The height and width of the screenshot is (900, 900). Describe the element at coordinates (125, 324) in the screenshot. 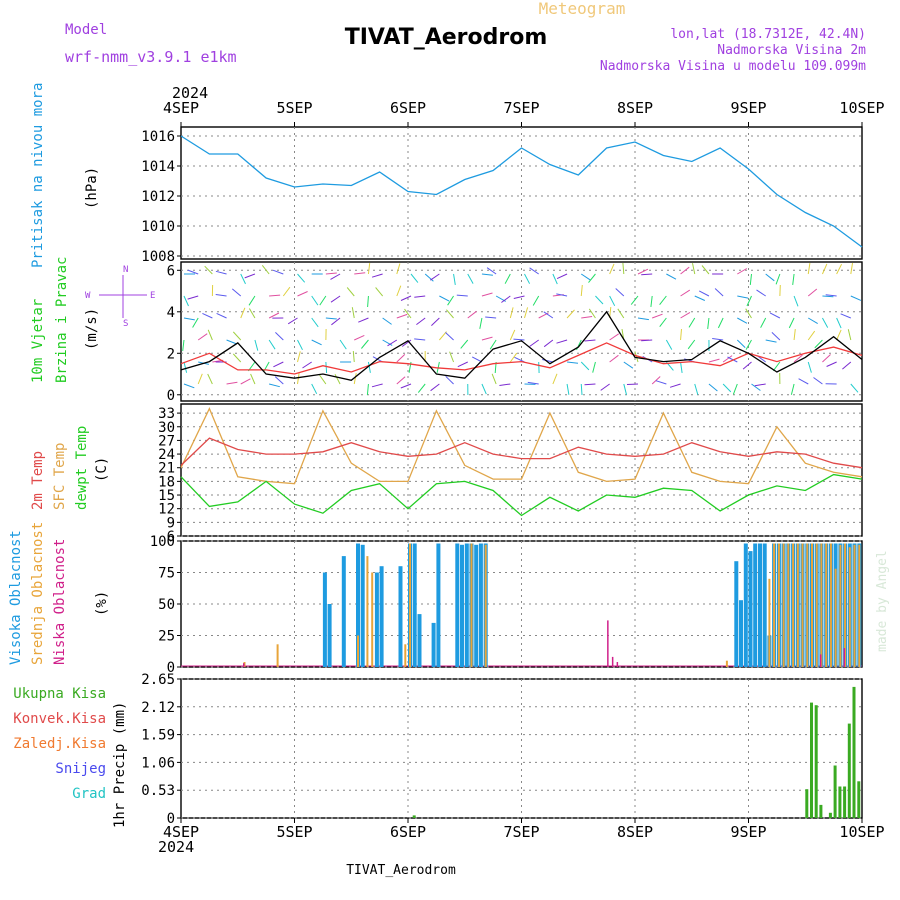

I see `svg-text: S` at that location.